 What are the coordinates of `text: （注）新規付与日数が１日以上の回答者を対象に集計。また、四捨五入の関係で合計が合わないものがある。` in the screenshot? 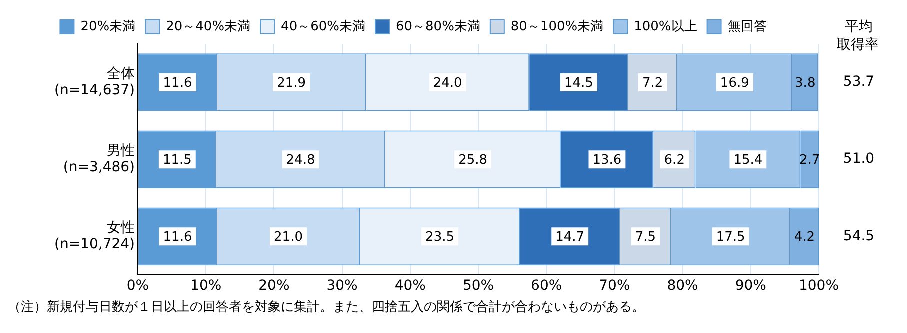 It's located at (327, 307).